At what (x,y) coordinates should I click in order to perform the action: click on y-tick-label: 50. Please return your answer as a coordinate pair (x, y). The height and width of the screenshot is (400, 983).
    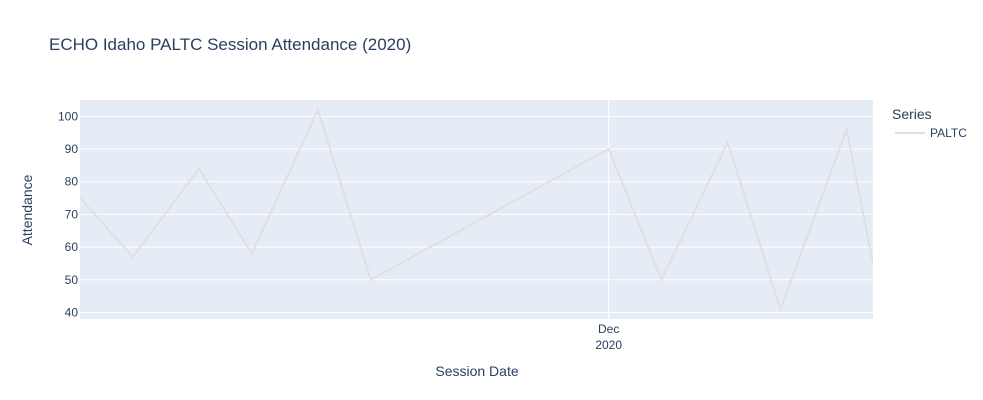
    Looking at the image, I should click on (72, 280).